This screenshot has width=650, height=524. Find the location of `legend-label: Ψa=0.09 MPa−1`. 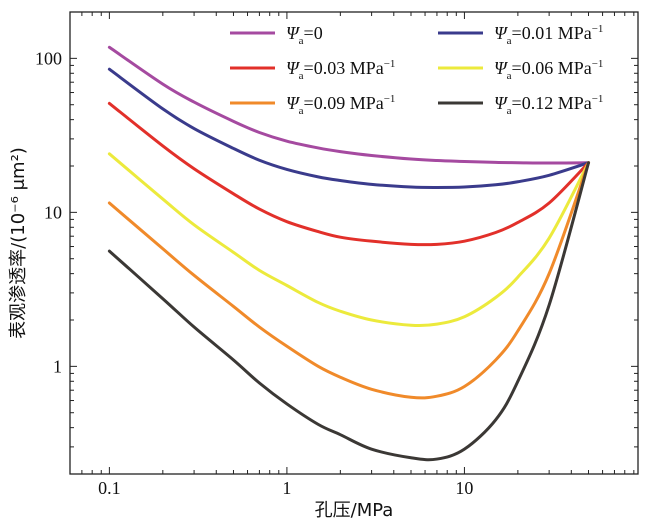

legend-label: Ψa=0.09 MPa−1 is located at coordinates (340, 105).